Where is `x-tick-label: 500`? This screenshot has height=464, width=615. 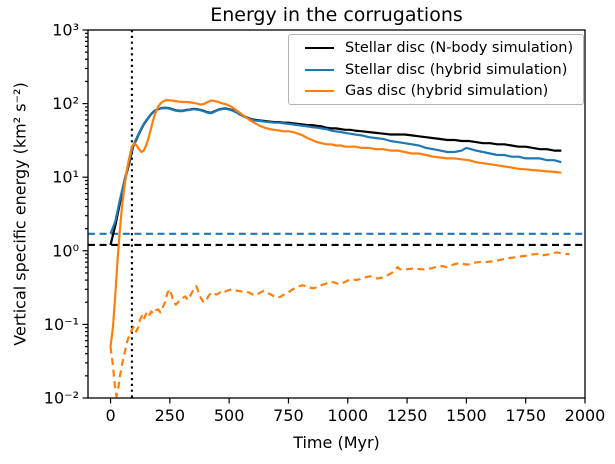 x-tick-label: 500 is located at coordinates (229, 415).